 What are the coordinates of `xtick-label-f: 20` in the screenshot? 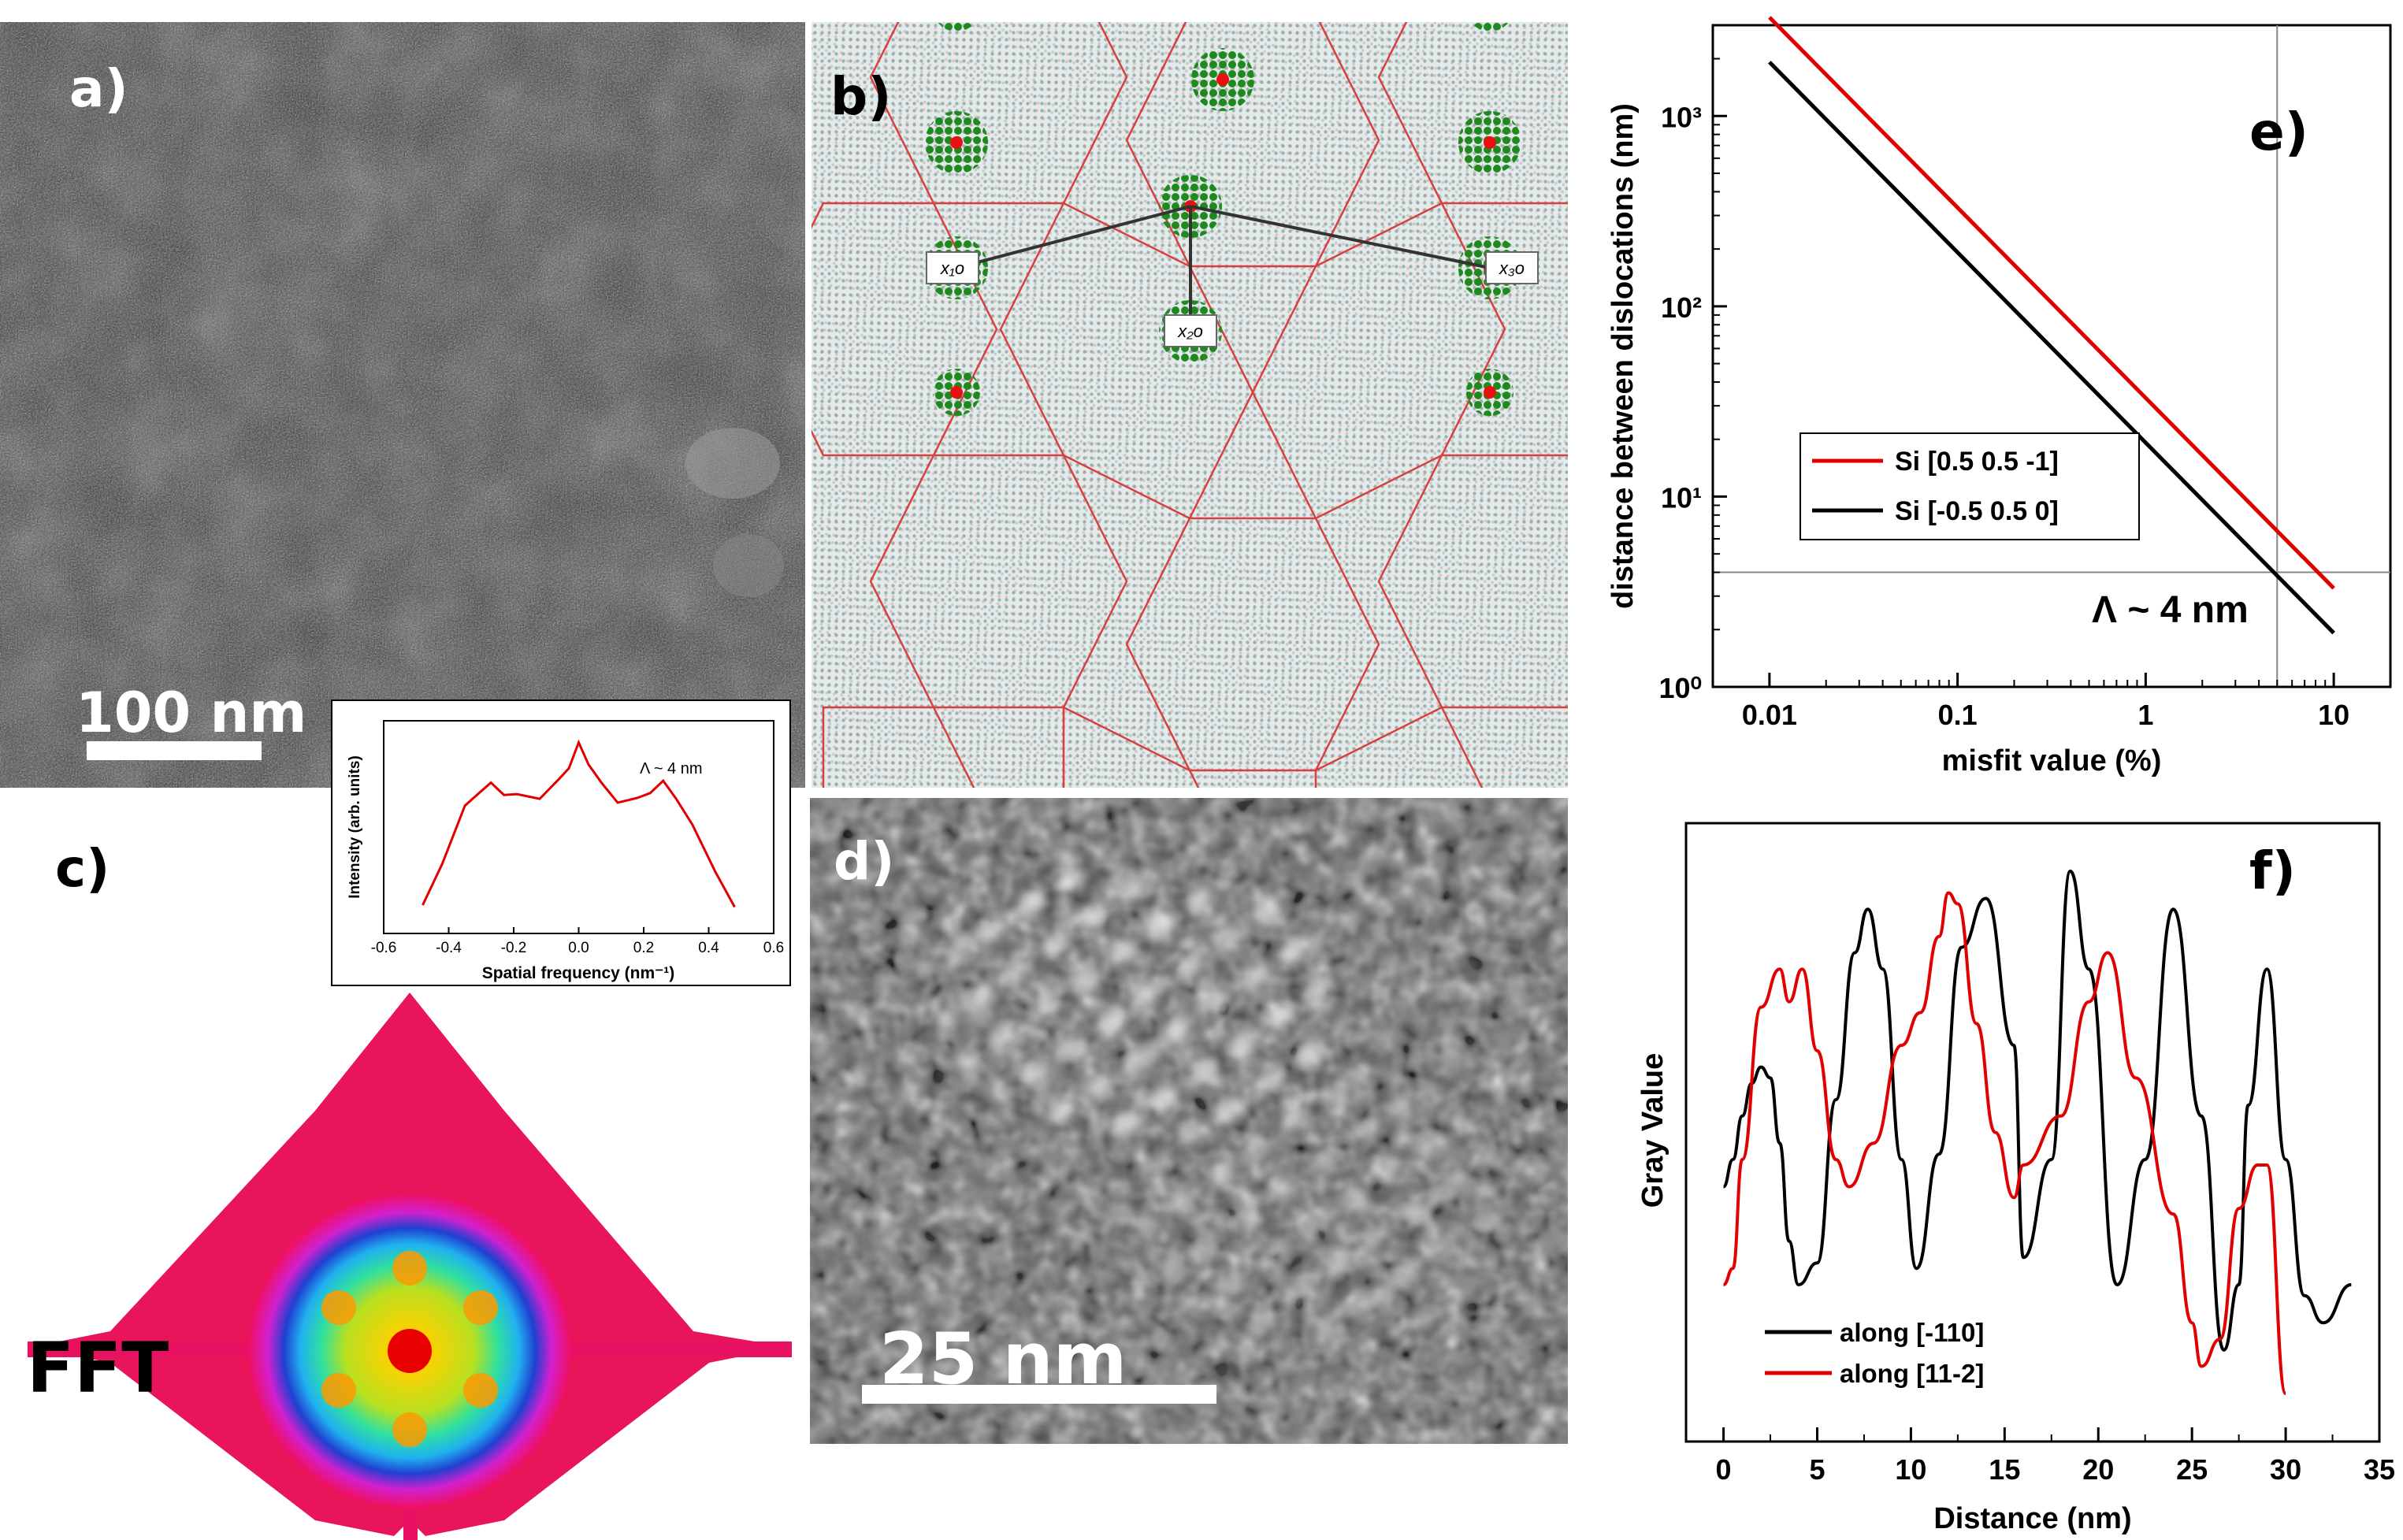 It's located at (2098, 1469).